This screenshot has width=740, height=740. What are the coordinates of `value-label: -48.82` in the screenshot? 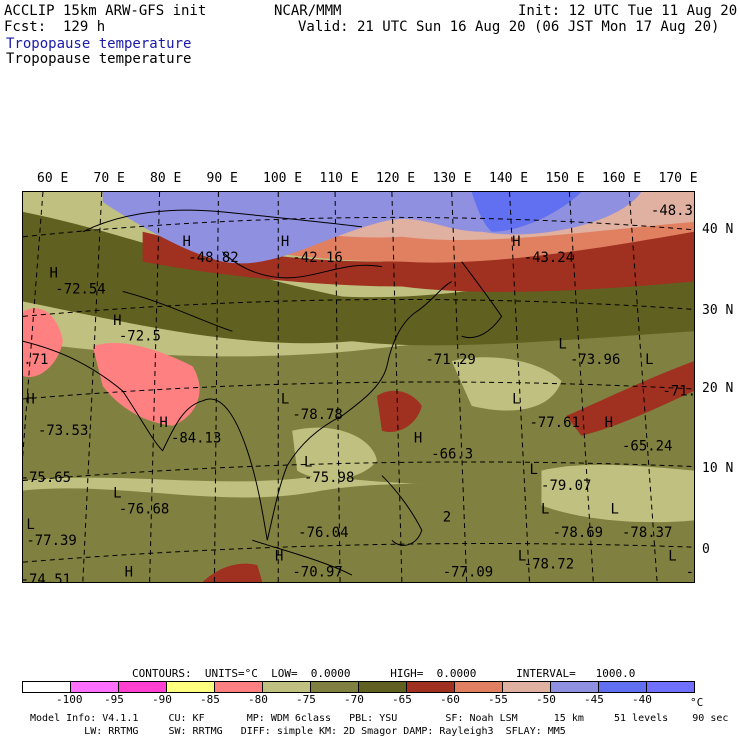 It's located at (213, 258).